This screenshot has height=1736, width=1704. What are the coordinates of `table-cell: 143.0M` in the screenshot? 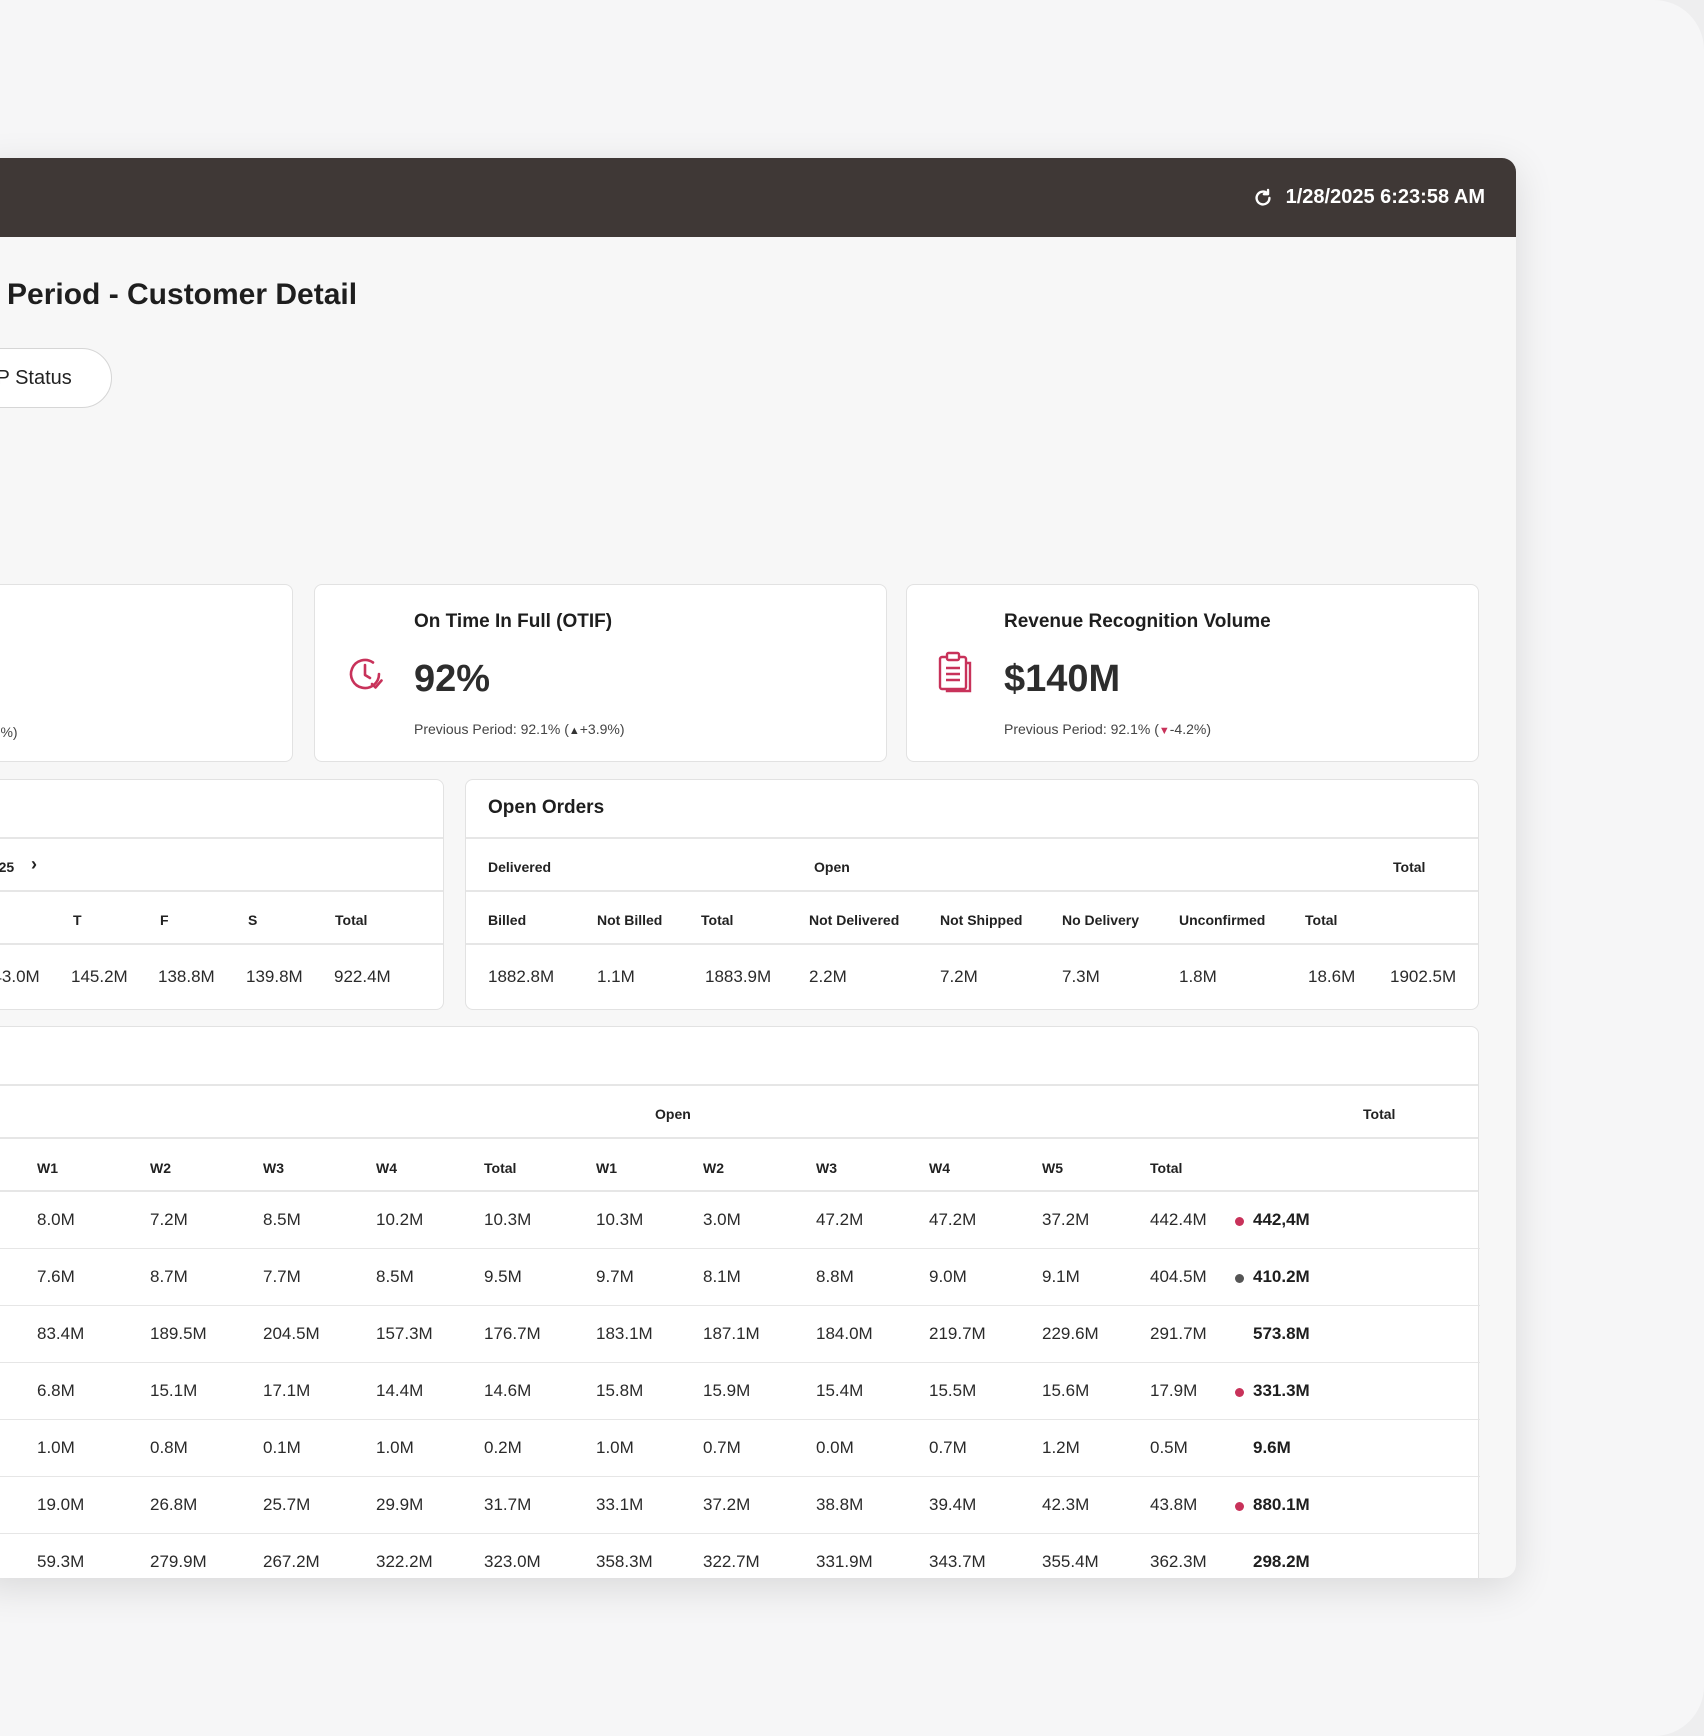 It's located at (20, 976).